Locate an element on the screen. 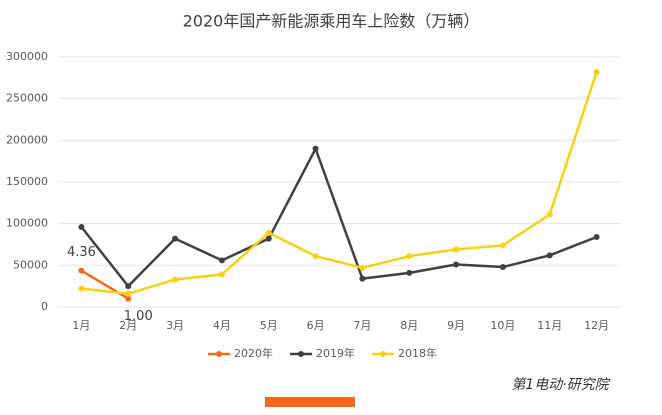 The height and width of the screenshot is (415, 662). value-label: 1.00 is located at coordinates (138, 316).